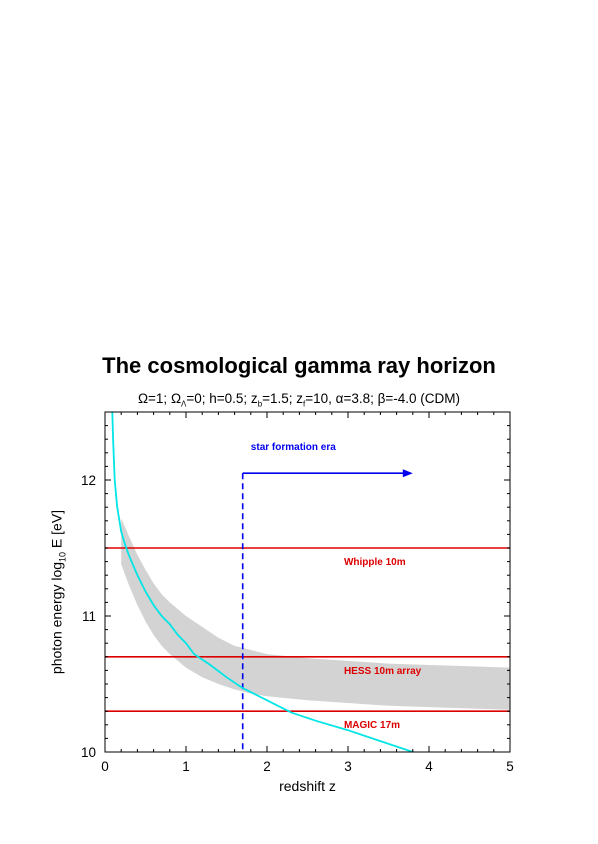 The image size is (598, 844). I want to click on star-formation-arrowhead, so click(407, 473).